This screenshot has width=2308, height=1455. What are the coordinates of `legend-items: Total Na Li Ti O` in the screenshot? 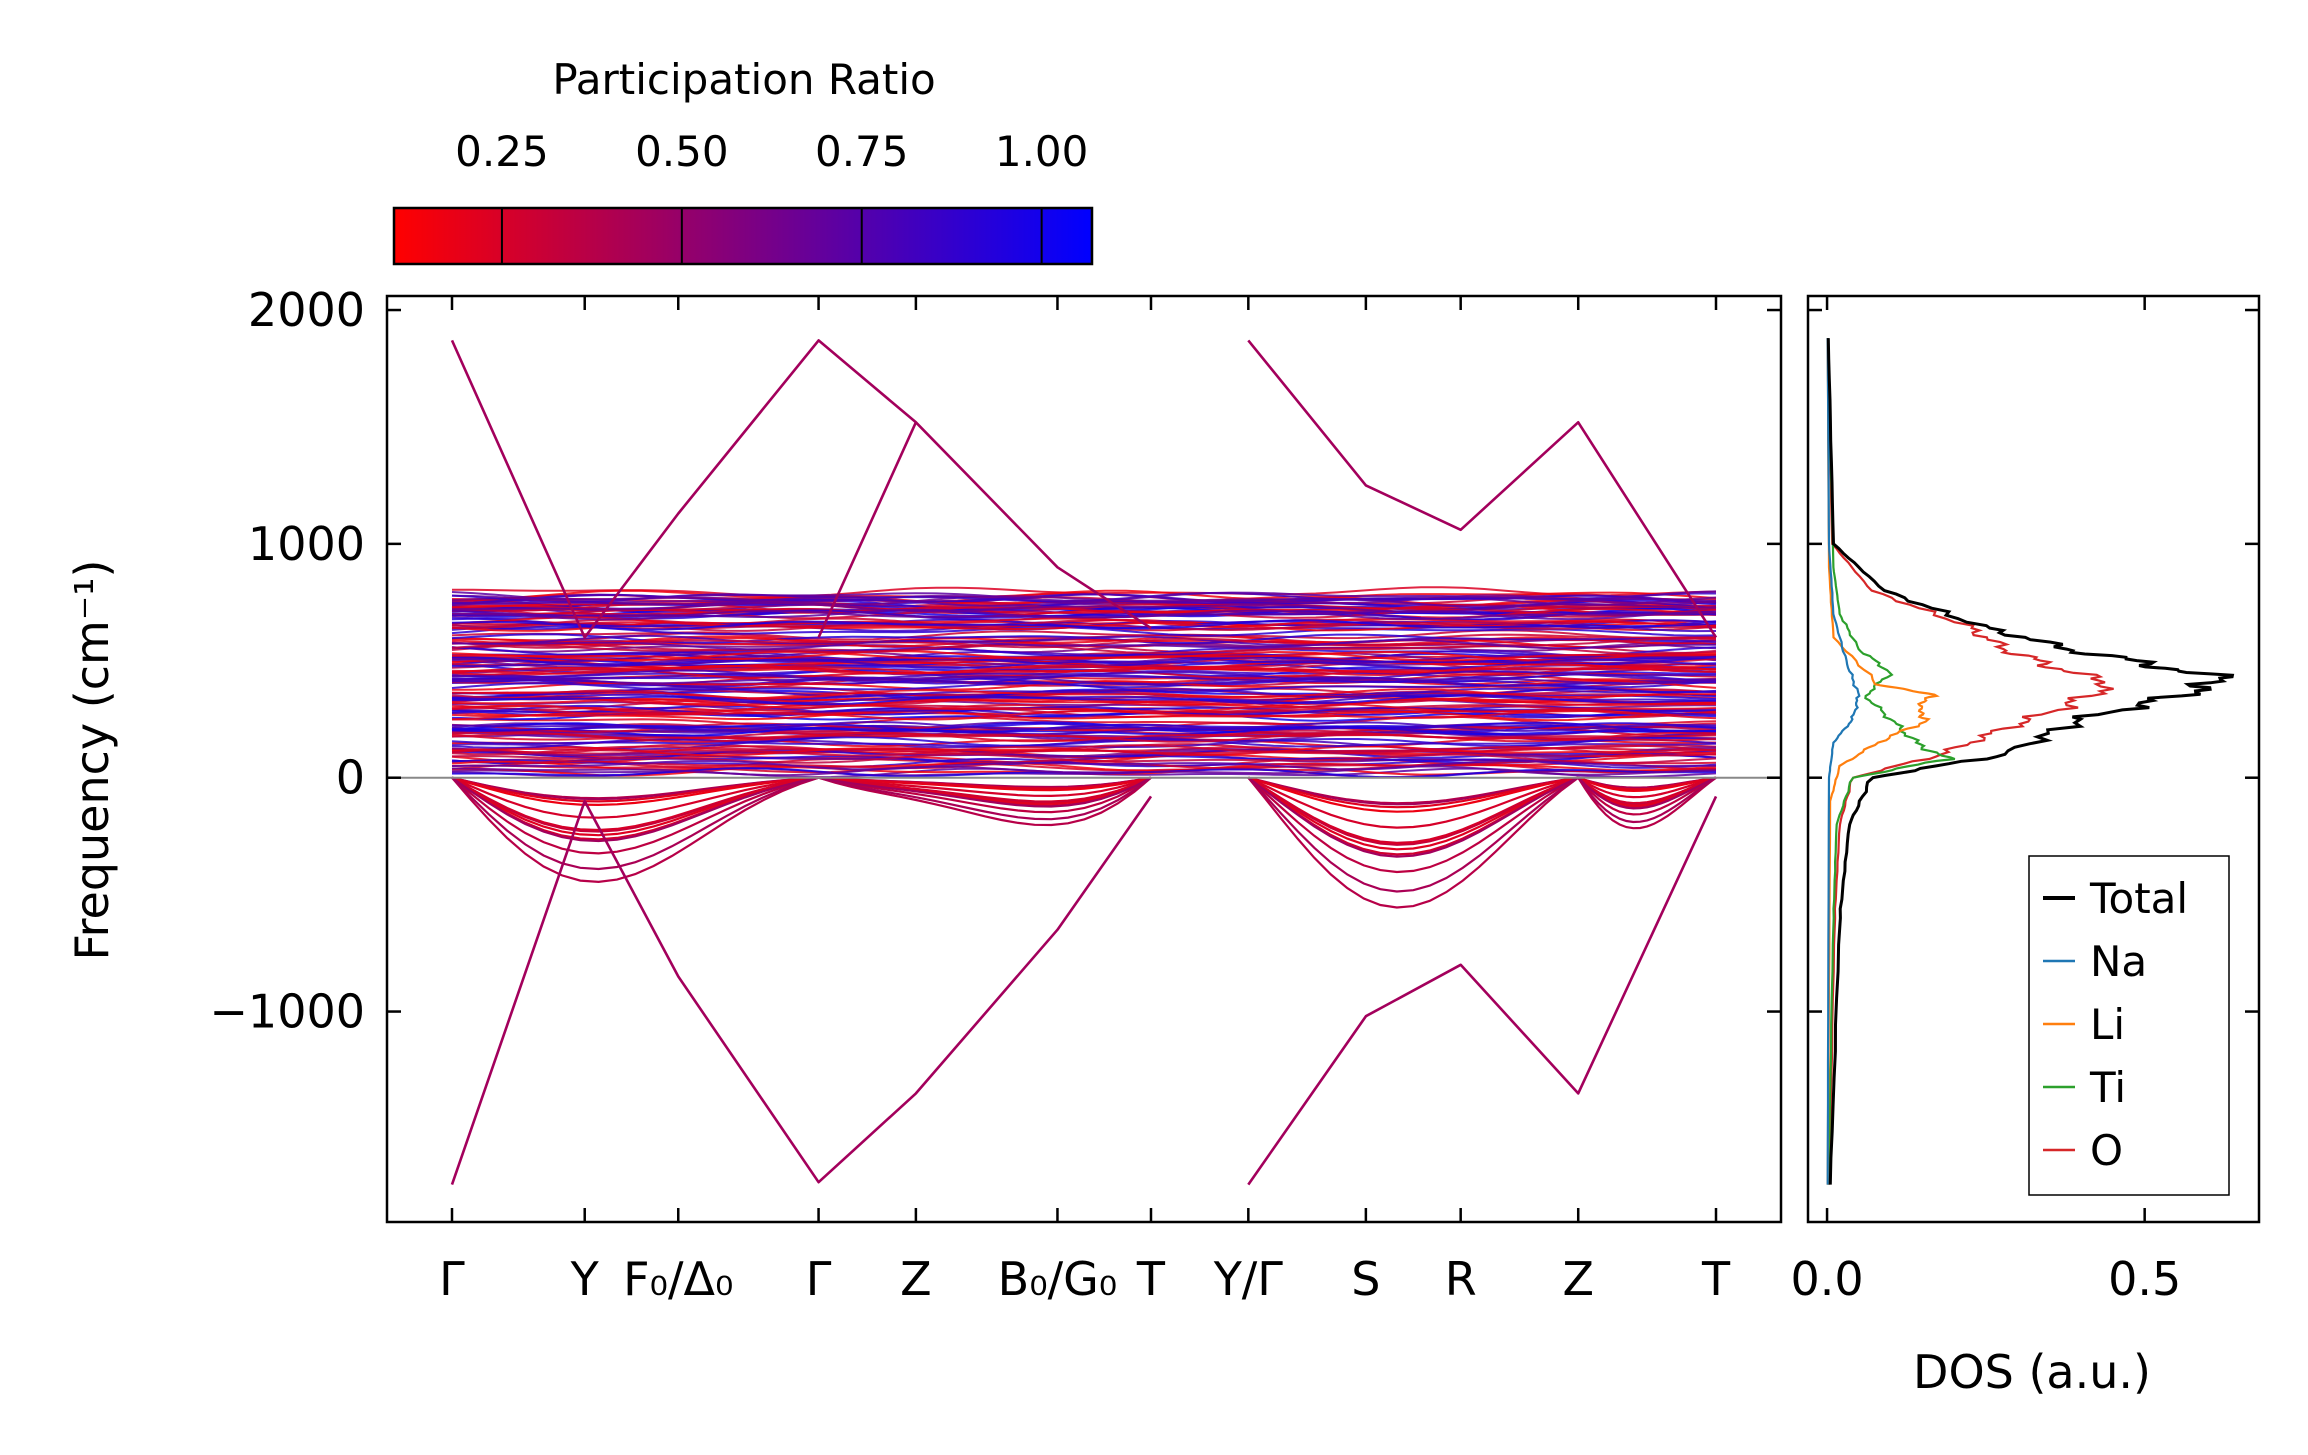 It's located at (2115, 1024).